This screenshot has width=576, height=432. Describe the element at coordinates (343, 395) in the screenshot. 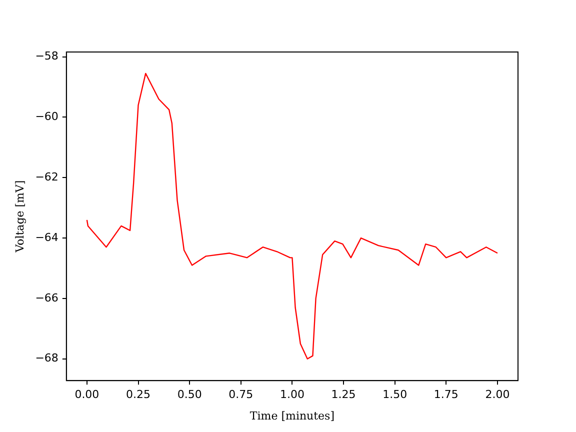

I see `x-tick-label: 1.25` at that location.